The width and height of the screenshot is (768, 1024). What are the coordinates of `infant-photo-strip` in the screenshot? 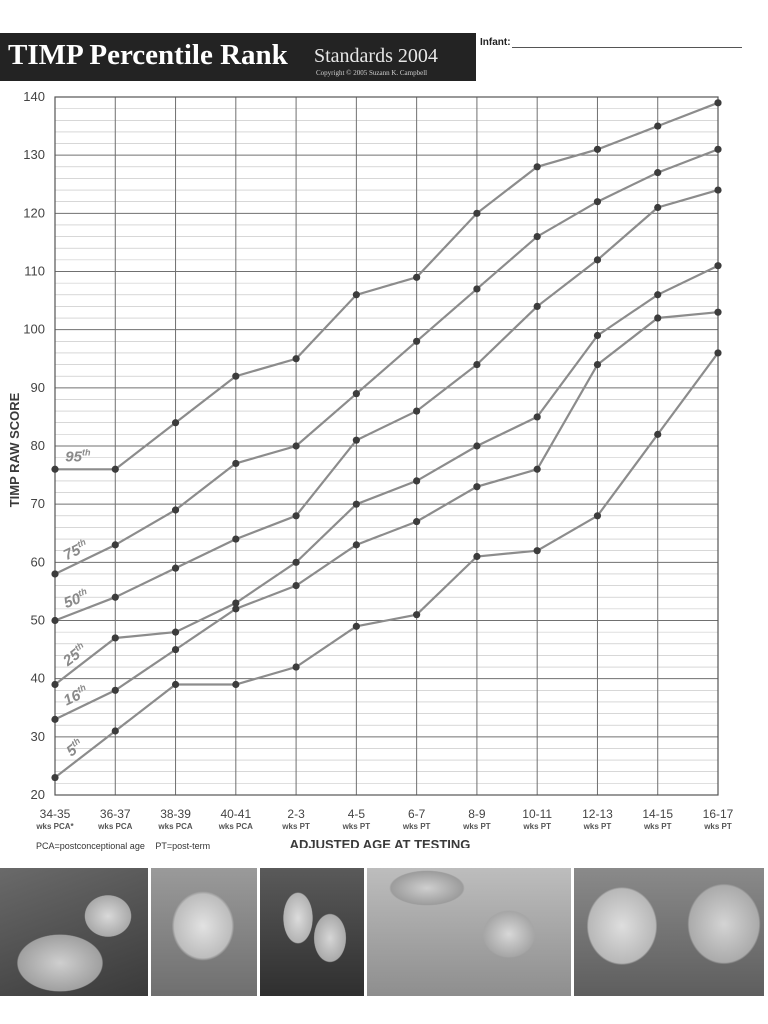 It's located at (382, 932).